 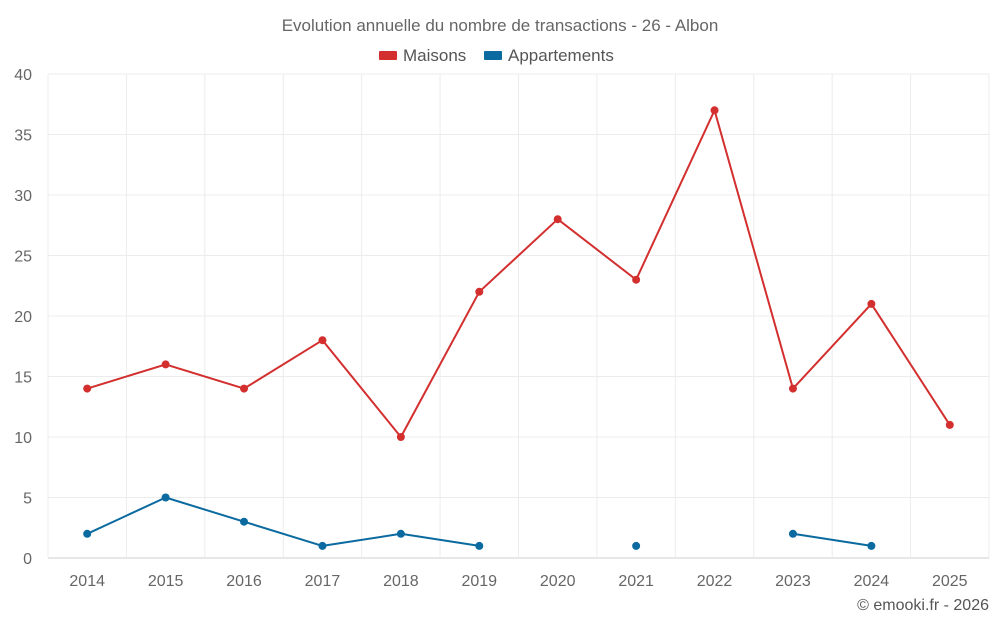 What do you see at coordinates (715, 581) in the screenshot?
I see `x-tick-label: 2022` at bounding box center [715, 581].